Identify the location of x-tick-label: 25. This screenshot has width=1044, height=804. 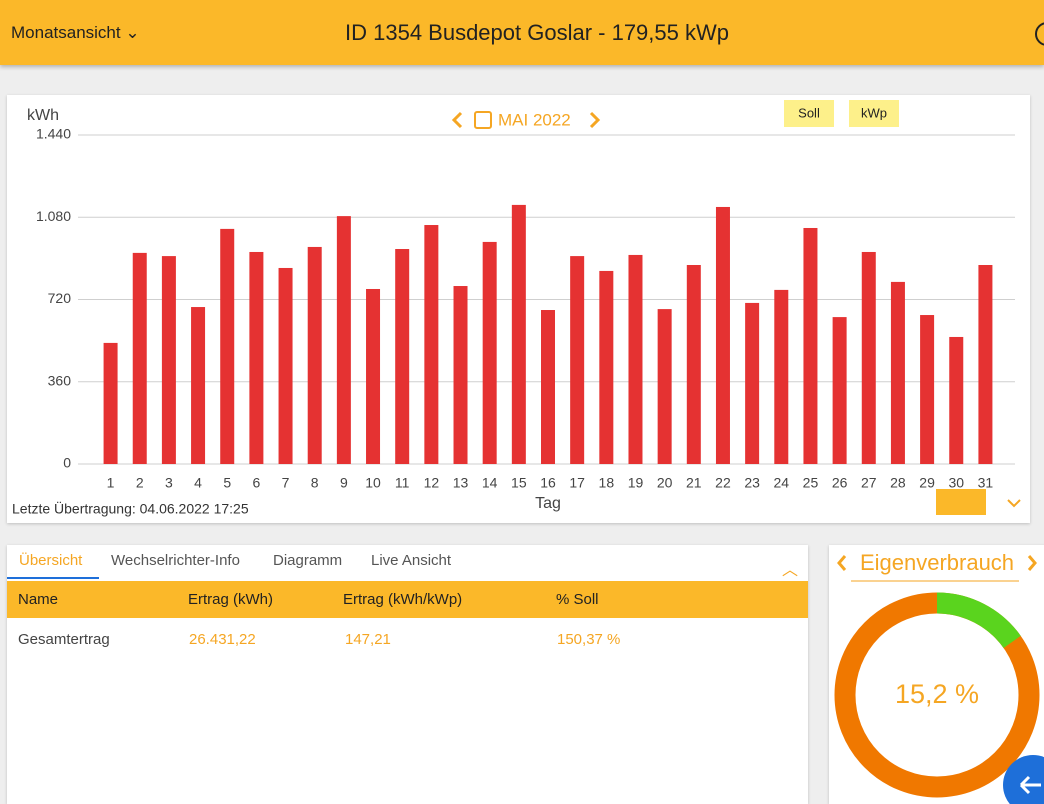
(811, 483).